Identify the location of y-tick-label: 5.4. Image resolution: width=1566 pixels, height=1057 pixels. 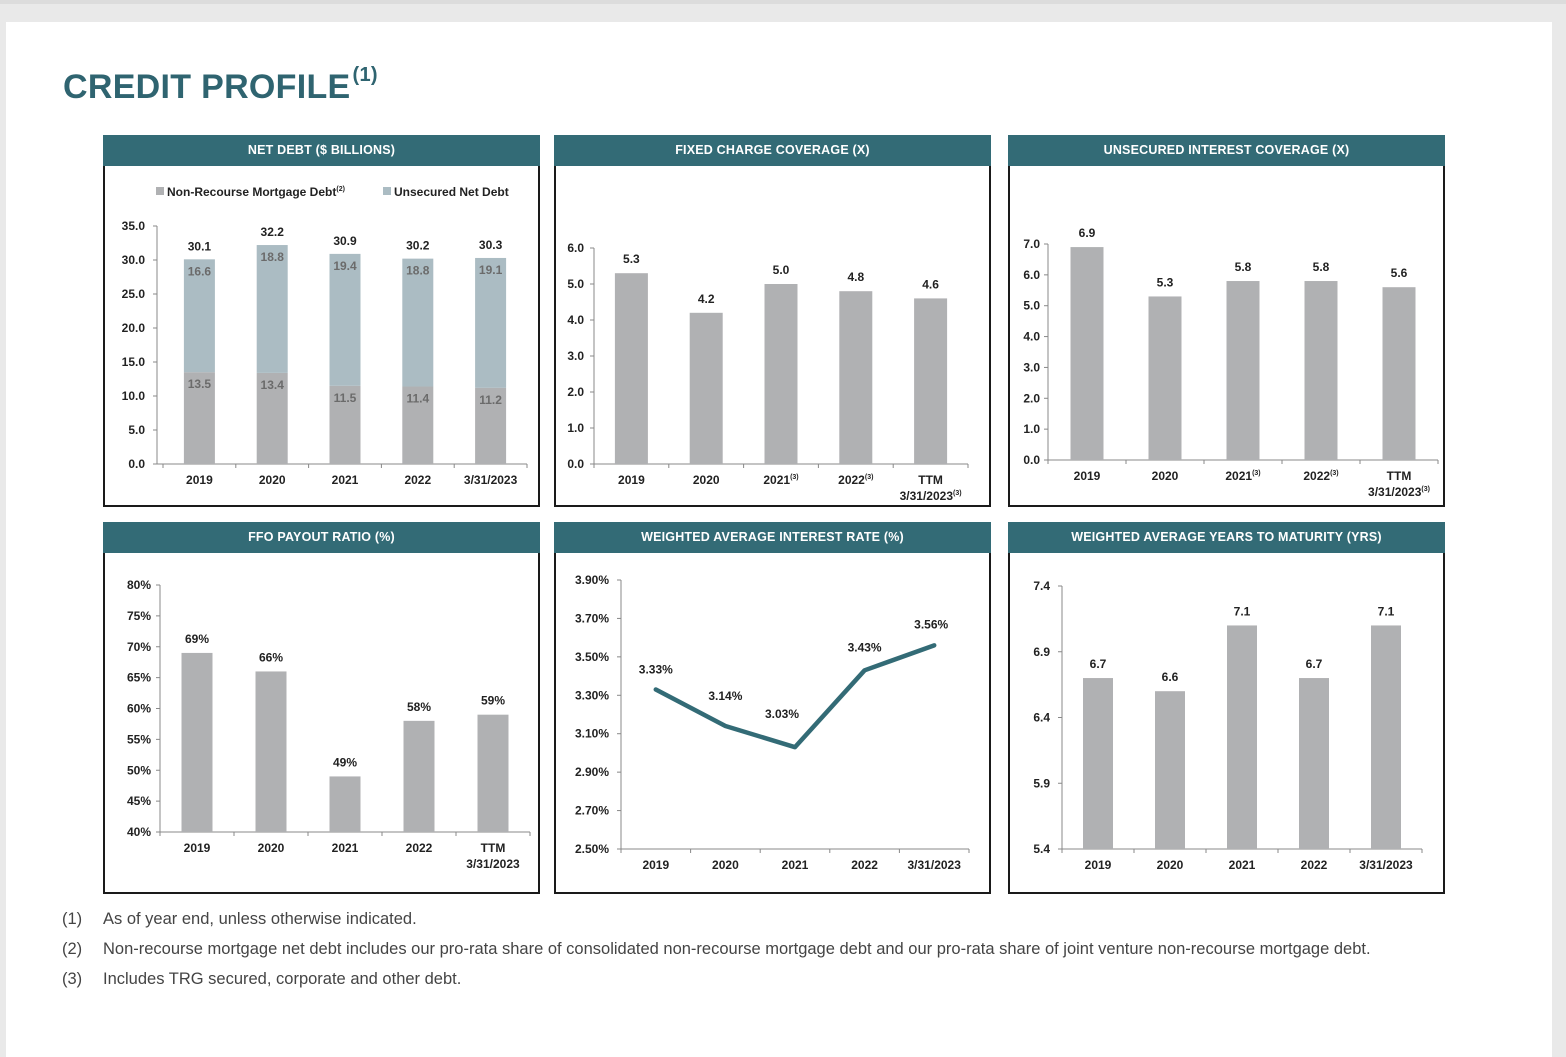
(1041, 849).